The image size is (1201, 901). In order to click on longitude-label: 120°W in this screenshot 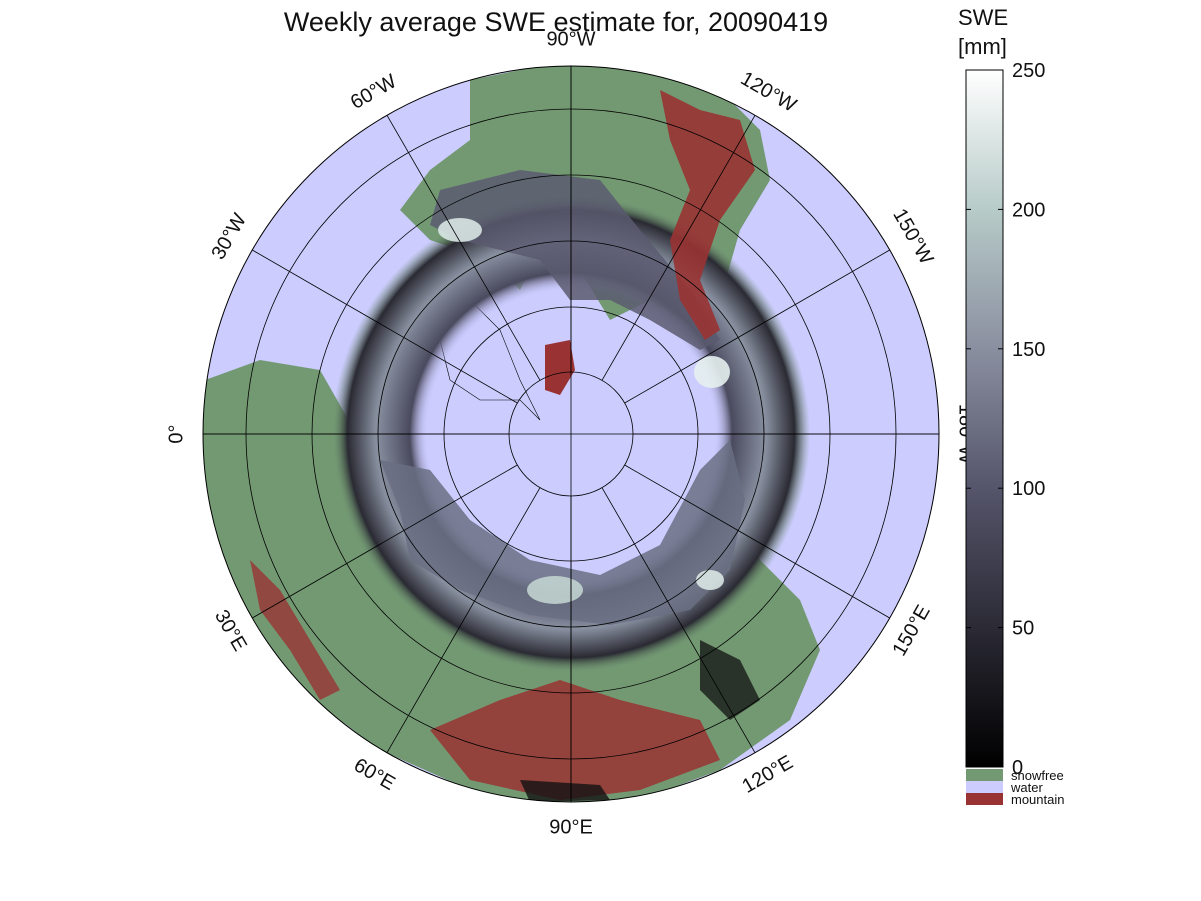, I will do `click(768, 92)`.